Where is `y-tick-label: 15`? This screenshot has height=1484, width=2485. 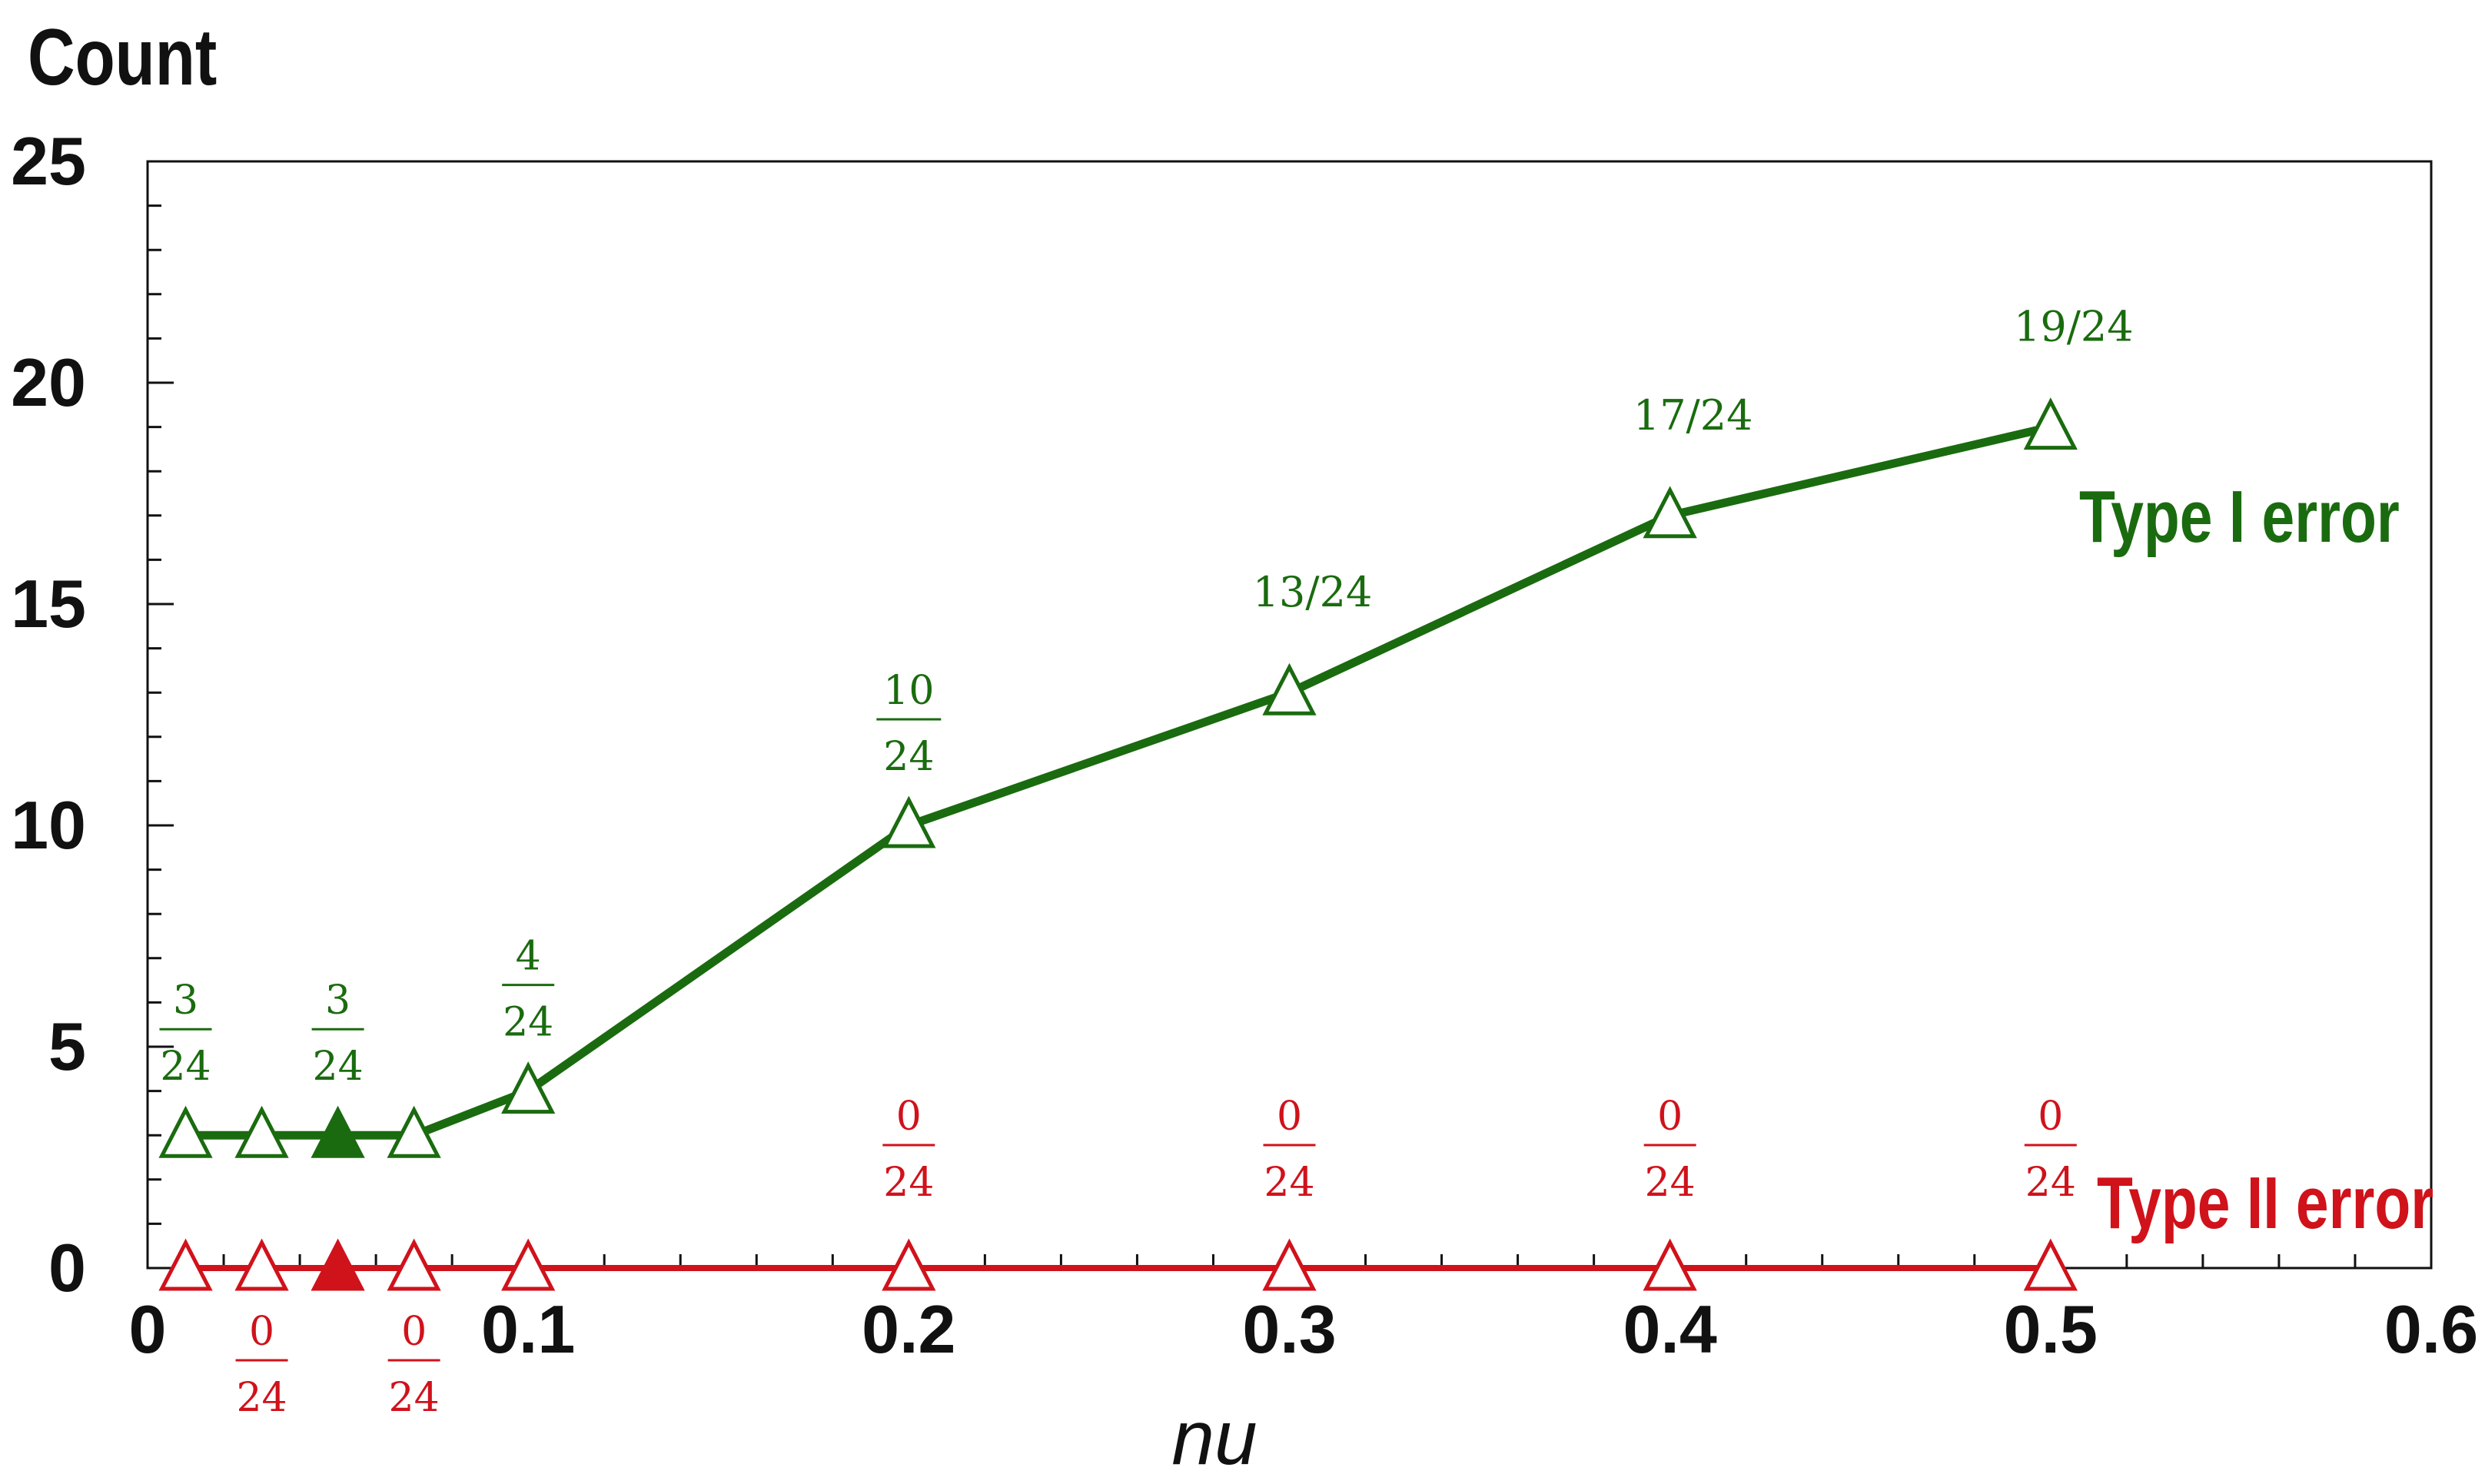 y-tick-label: 15 is located at coordinates (48, 604).